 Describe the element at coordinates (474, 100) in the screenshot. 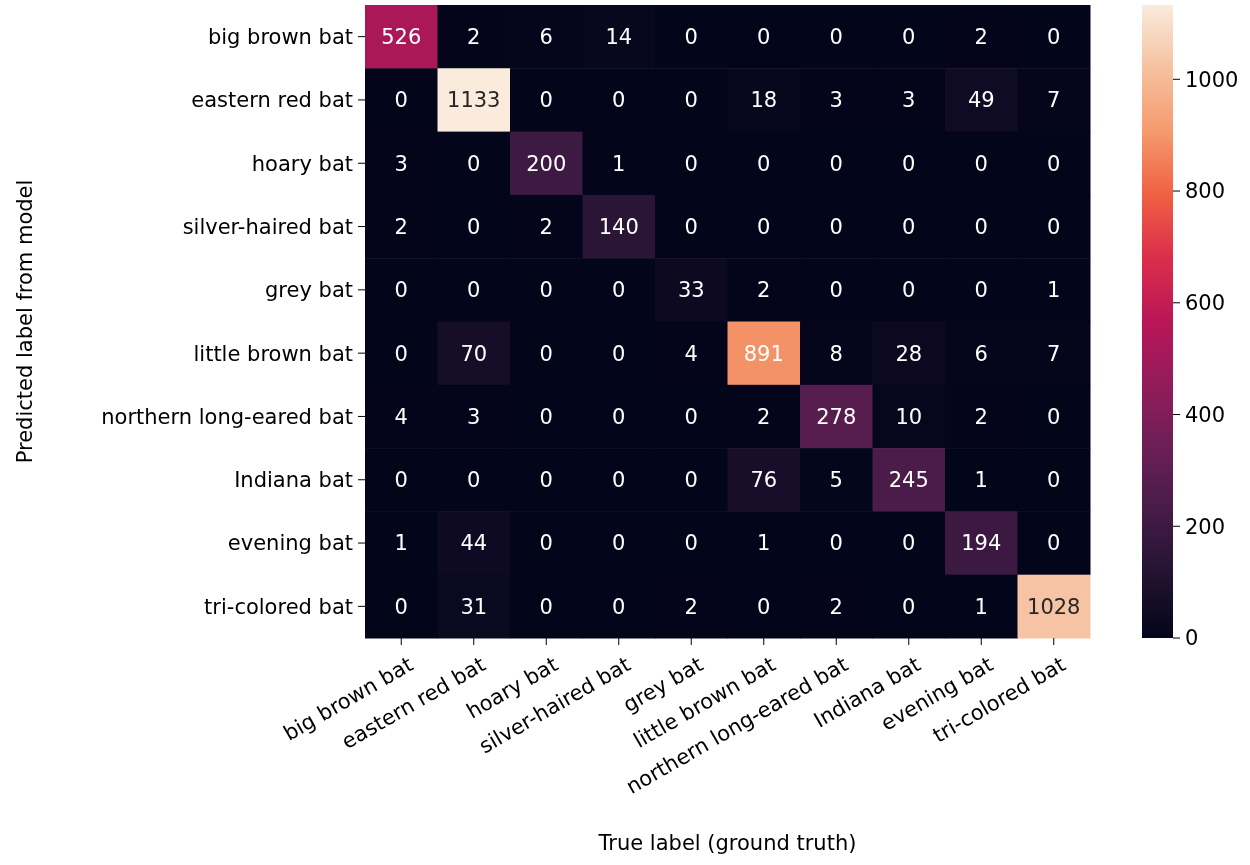

I see `data-label: 1133` at that location.